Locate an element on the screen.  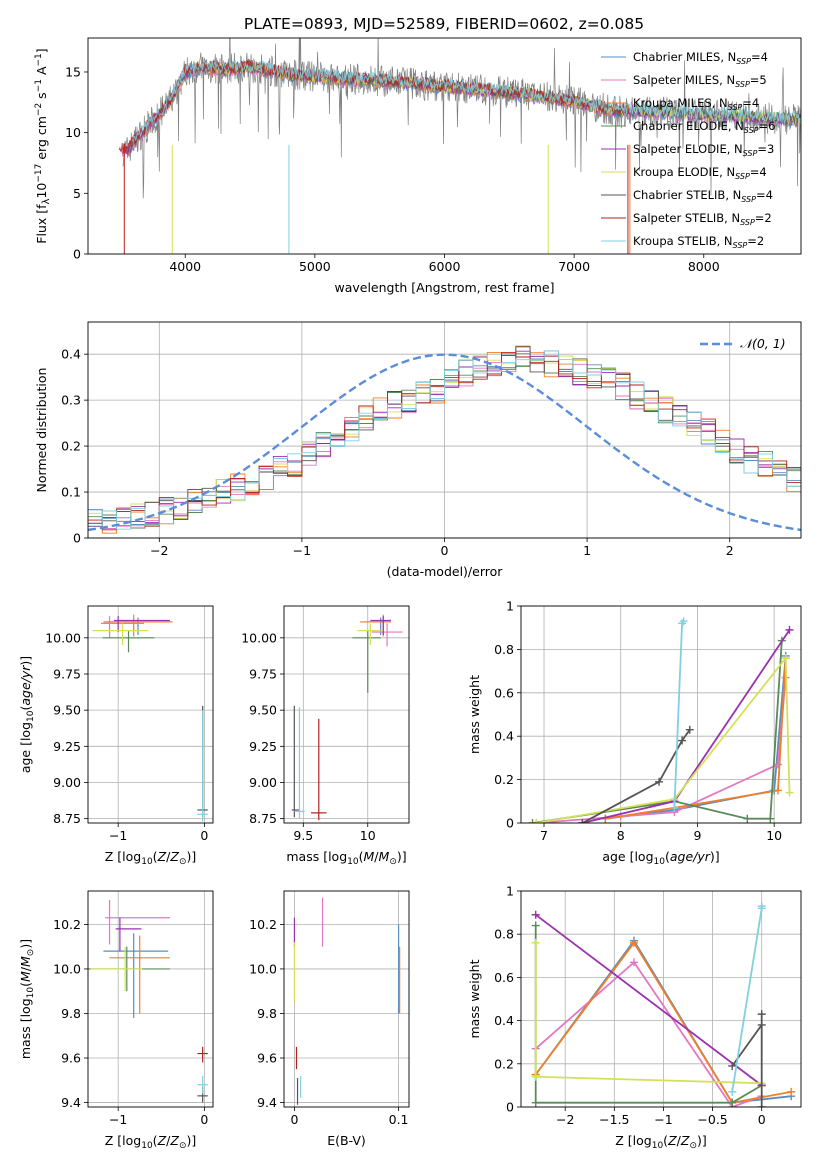
y-tick-label: 9.8 is located at coordinates (267, 1013).